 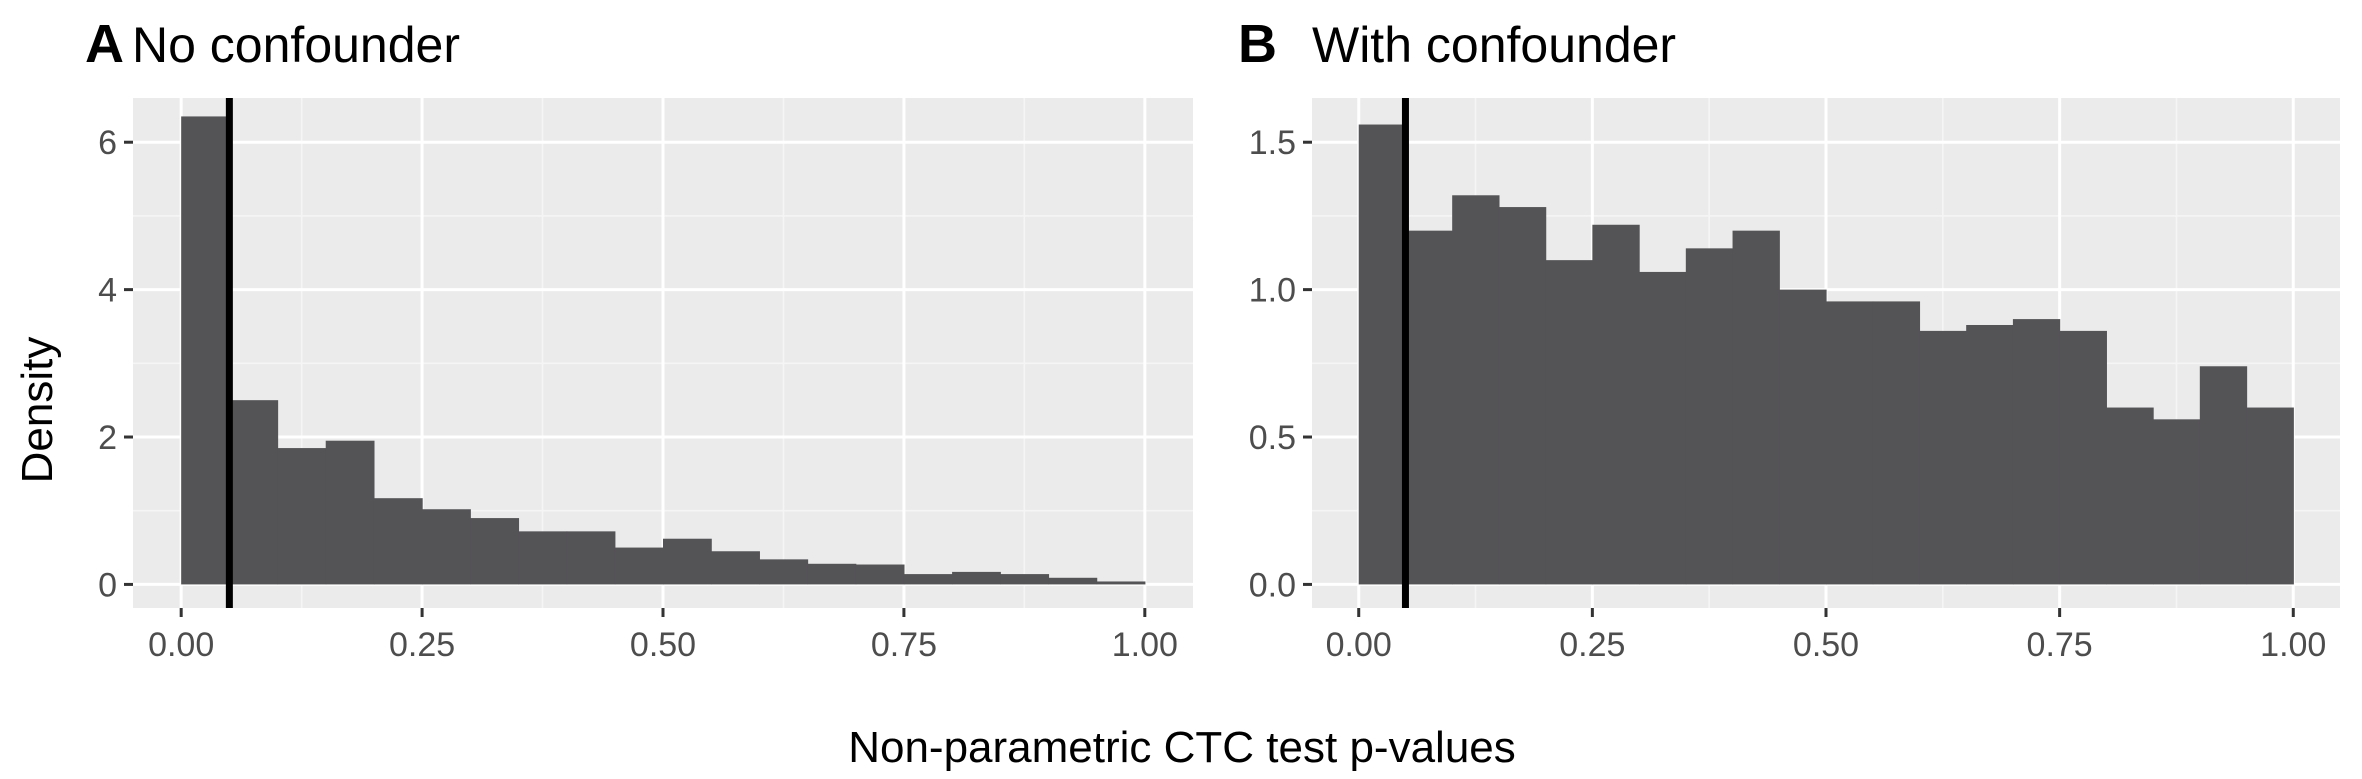 I want to click on x-tick-label-a-2: 0.50, so click(x=663, y=645).